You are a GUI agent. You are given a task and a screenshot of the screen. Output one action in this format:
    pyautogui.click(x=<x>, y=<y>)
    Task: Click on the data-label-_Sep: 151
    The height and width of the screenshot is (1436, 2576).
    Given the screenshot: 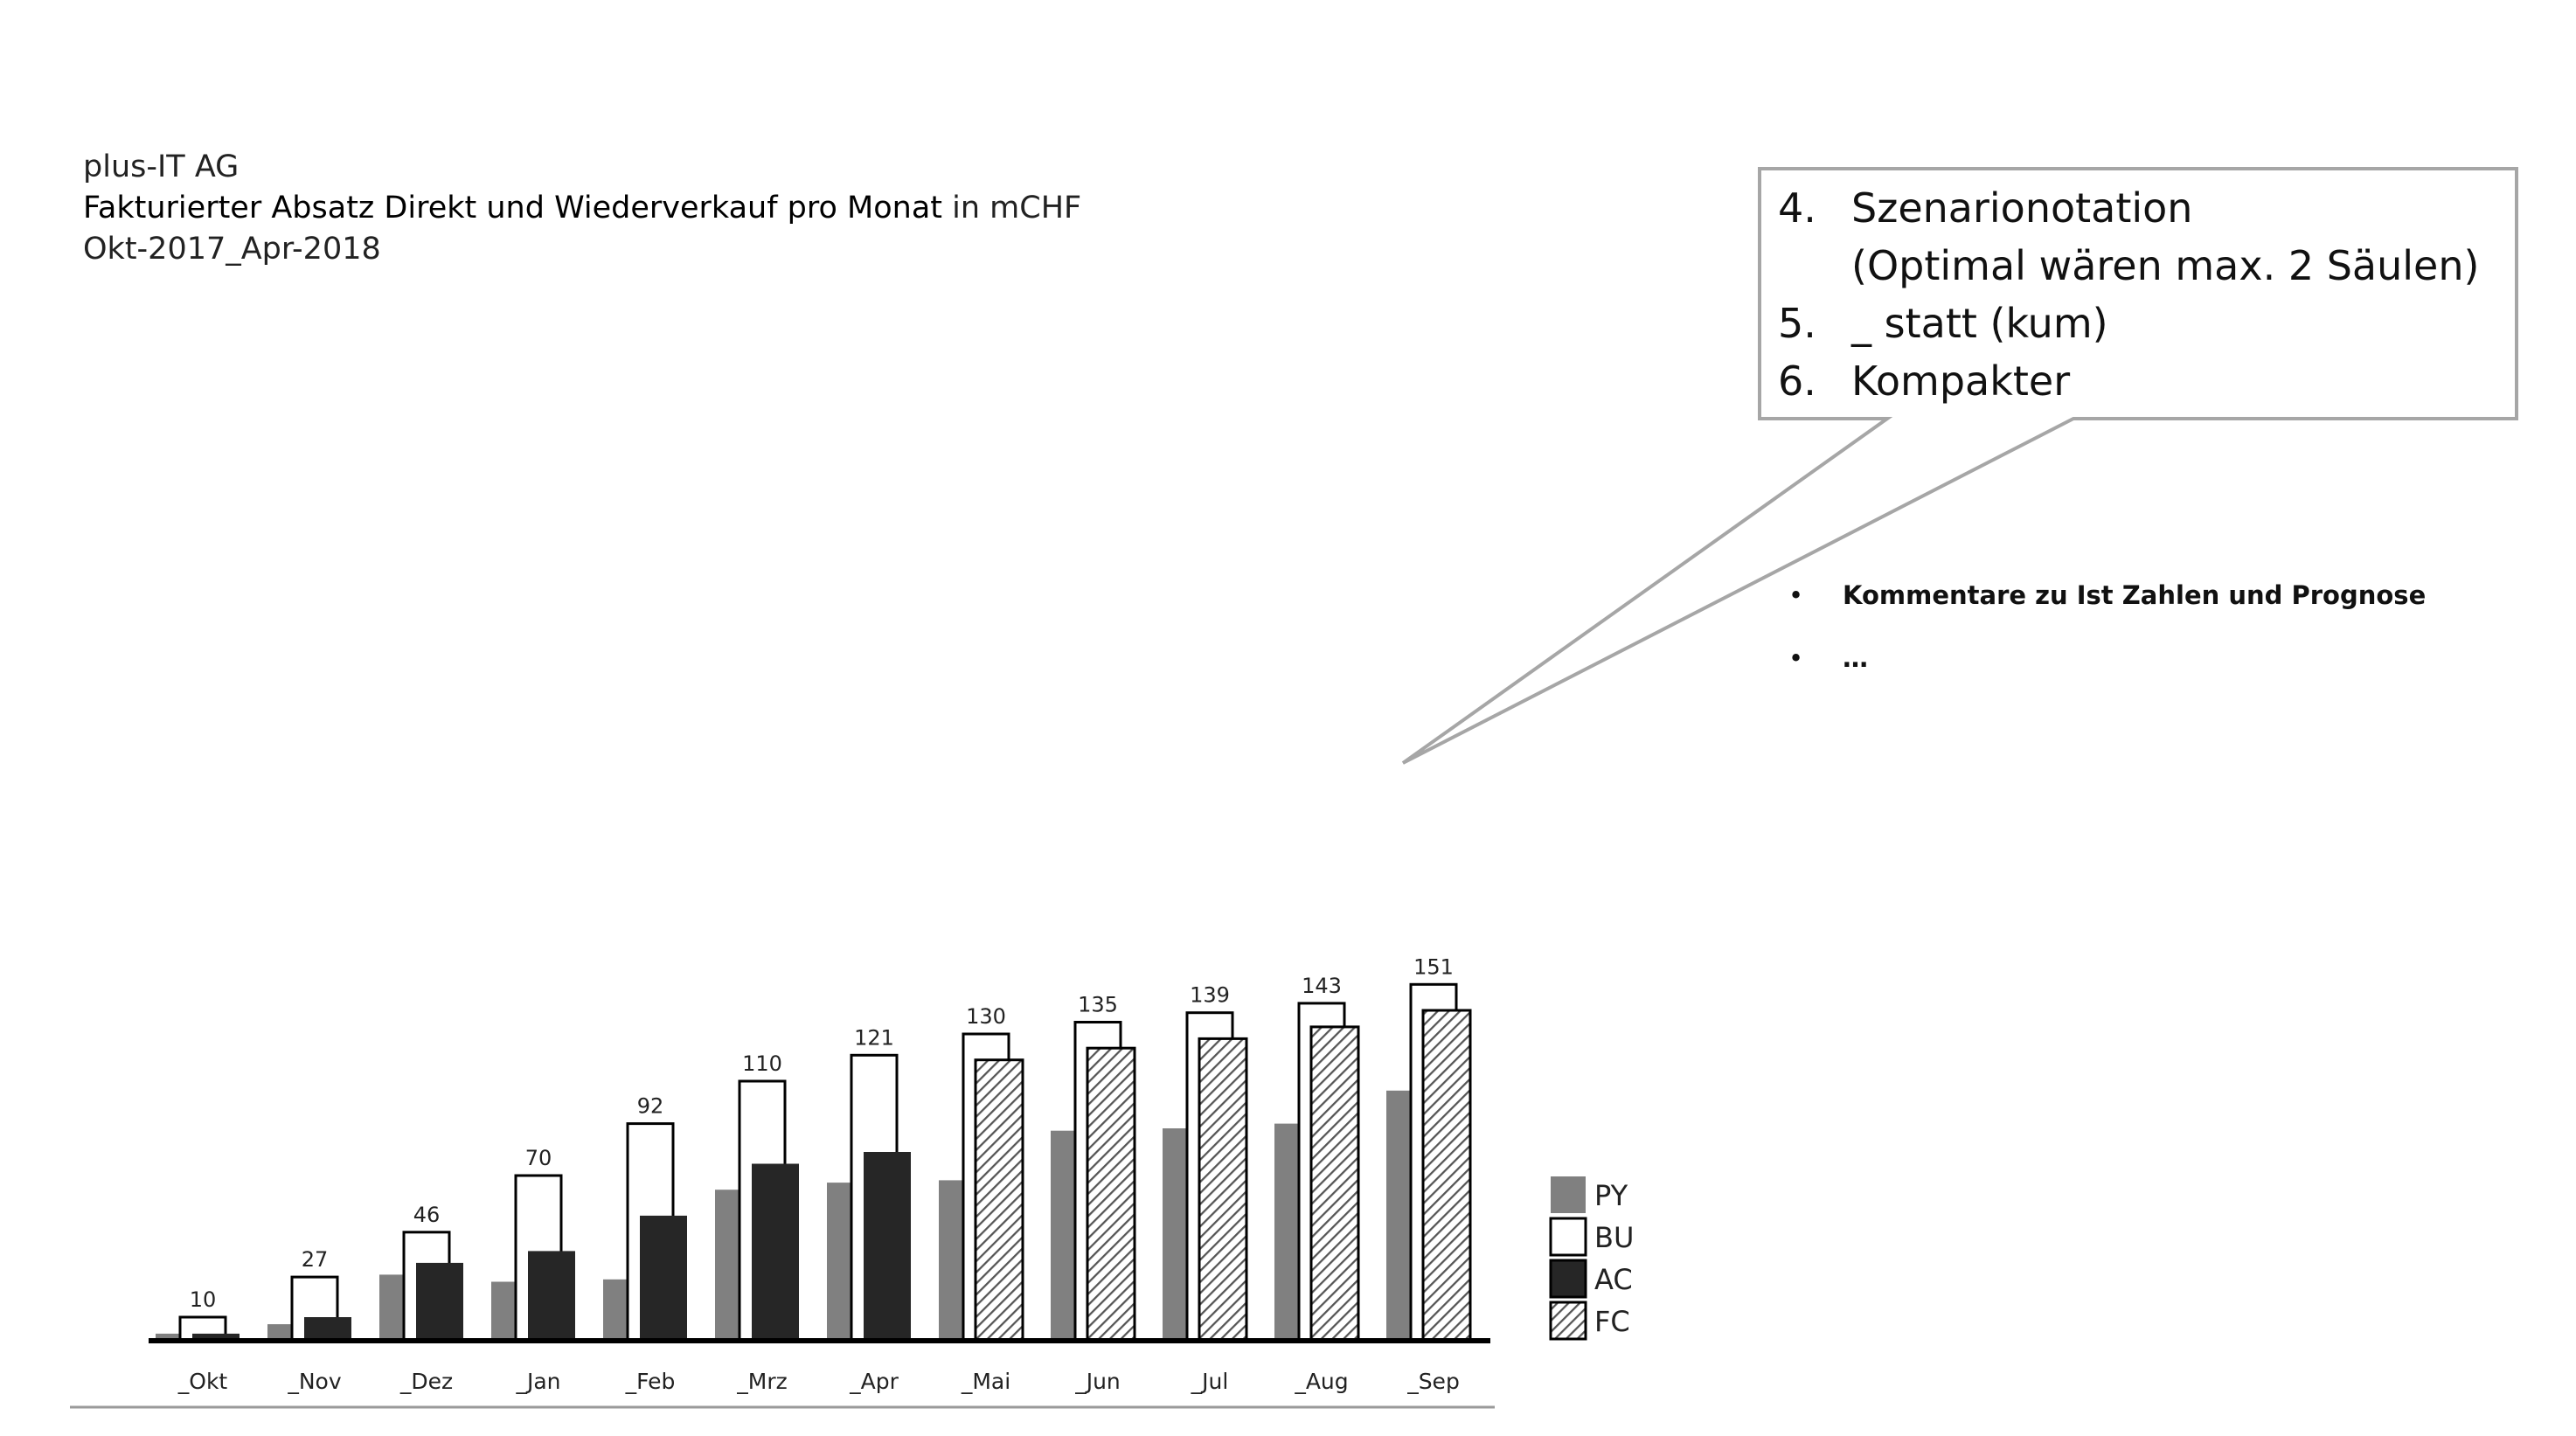 What is the action you would take?
    pyautogui.click(x=1433, y=966)
    